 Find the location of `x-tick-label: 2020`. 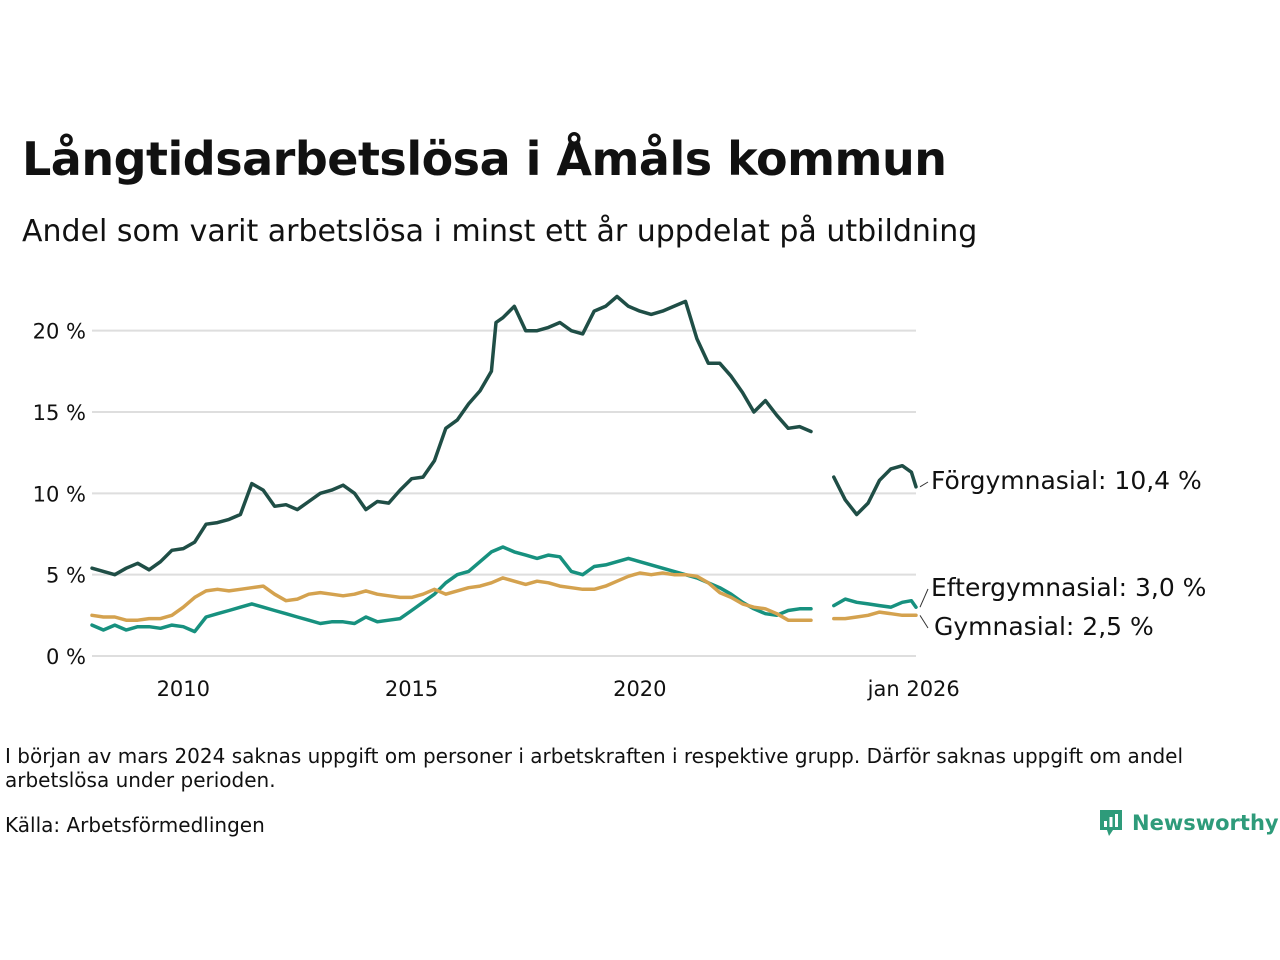

x-tick-label: 2020 is located at coordinates (639, 689).